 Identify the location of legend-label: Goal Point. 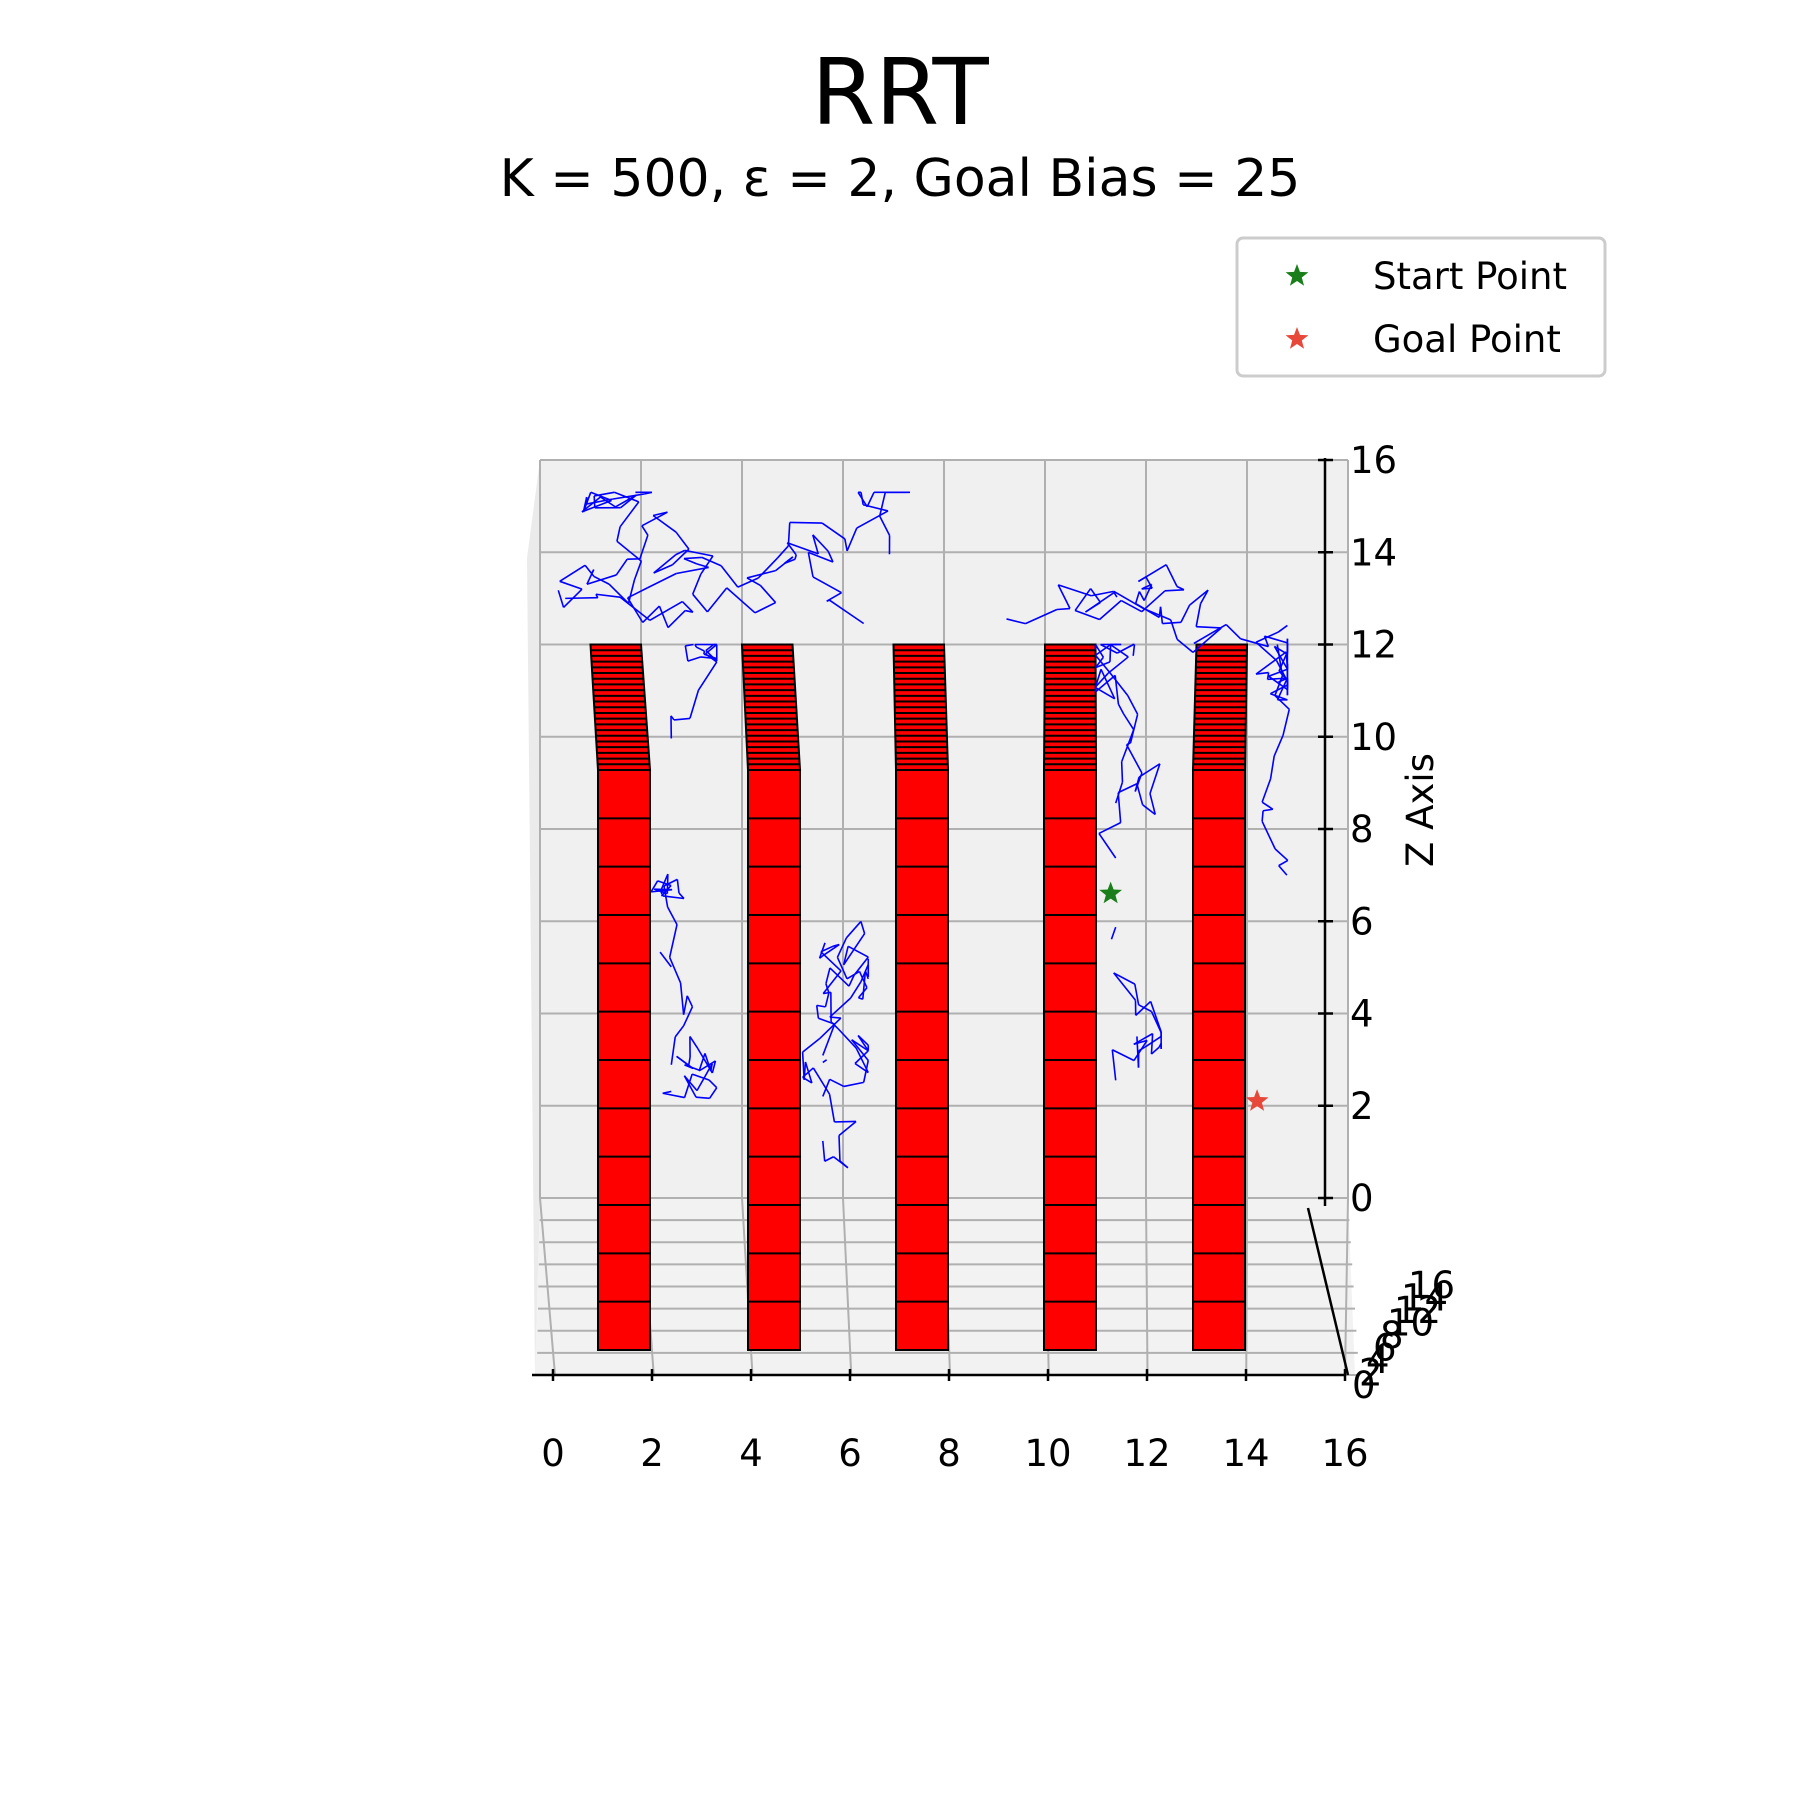
(1467, 339).